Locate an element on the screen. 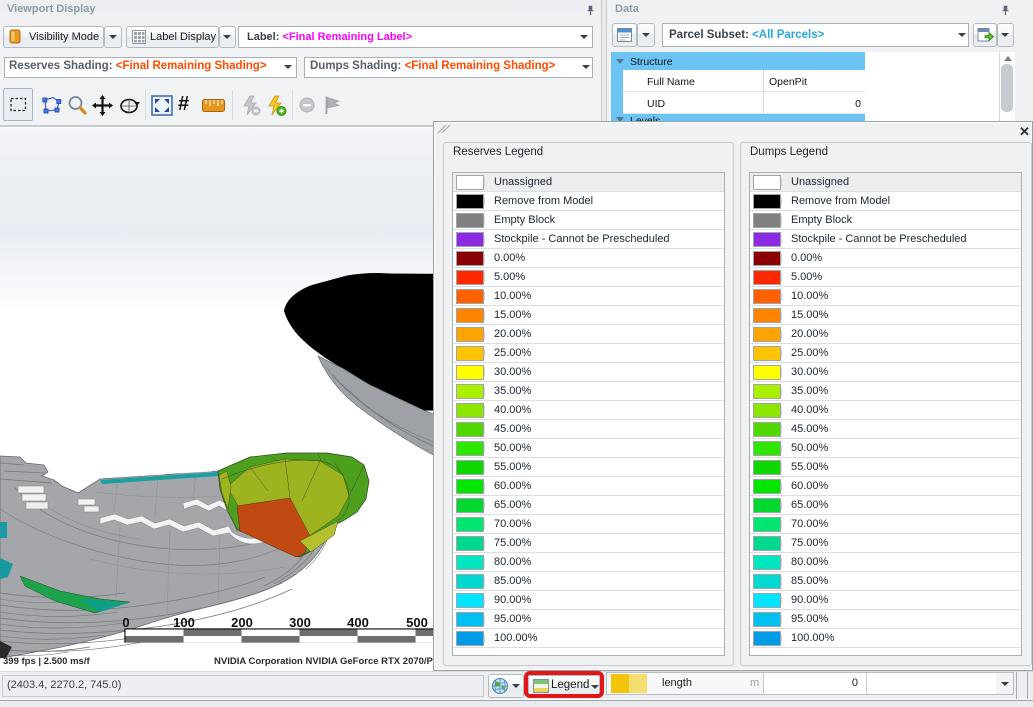 The image size is (1033, 707). svg-text: 500 is located at coordinates (417, 622).